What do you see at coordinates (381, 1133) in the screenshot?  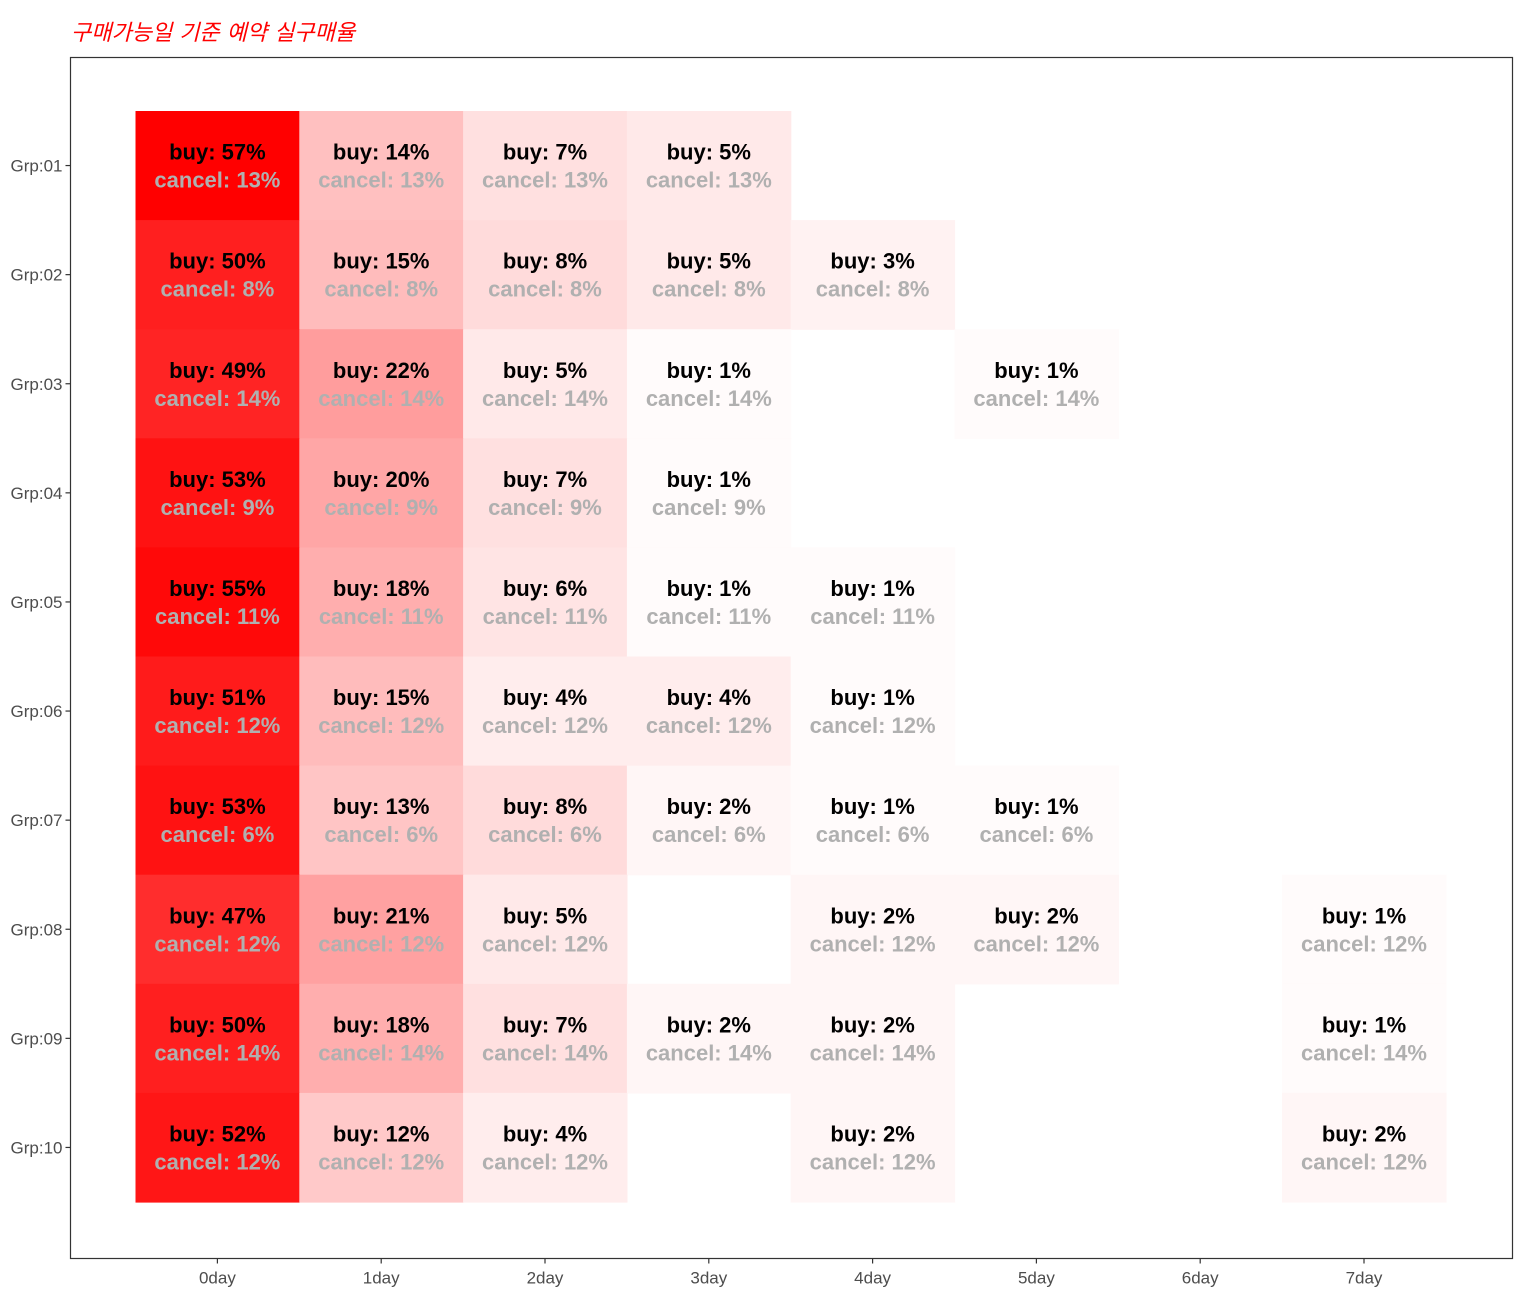 I see `buy-label: buy: 12%` at bounding box center [381, 1133].